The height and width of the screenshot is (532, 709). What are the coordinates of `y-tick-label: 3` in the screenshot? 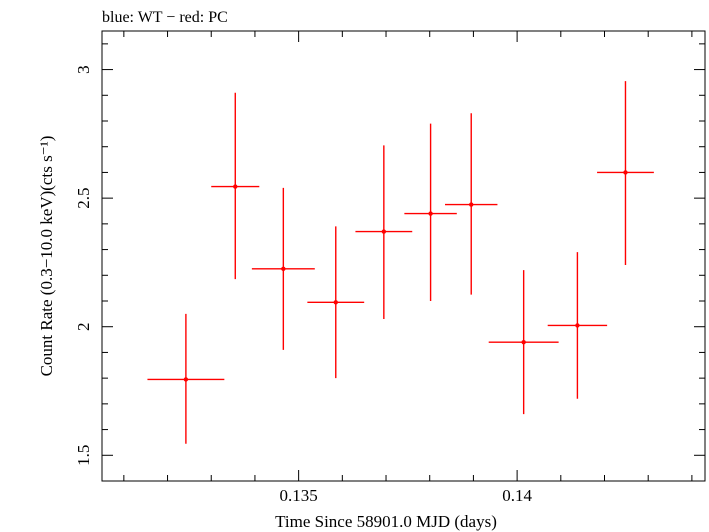 It's located at (83, 69).